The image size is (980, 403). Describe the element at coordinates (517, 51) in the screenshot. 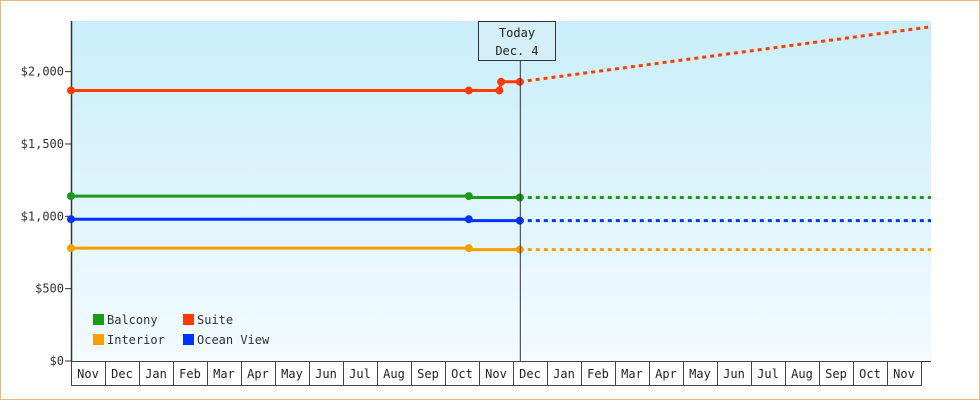

I see `today-label-line2: Dec. 4` at that location.